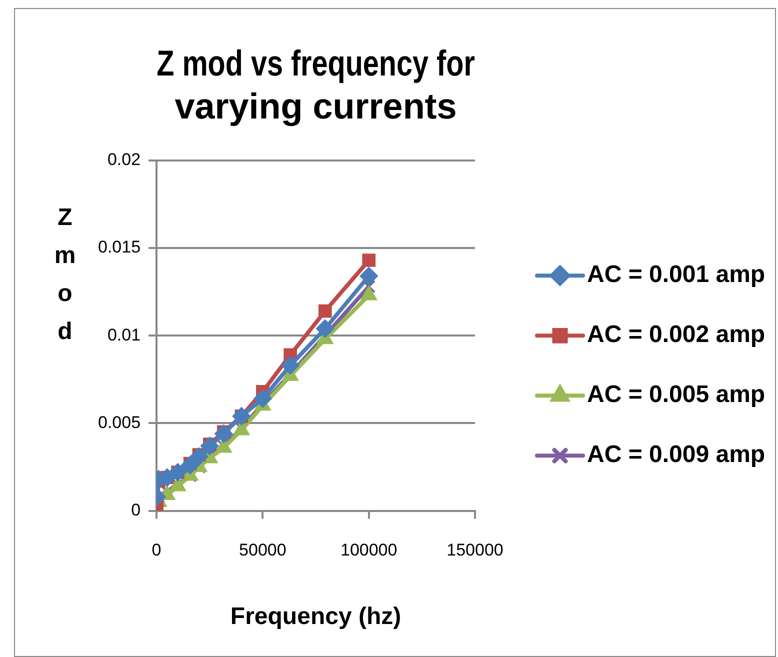  I want to click on legend-label: AC = 0.001 amp, so click(676, 274).